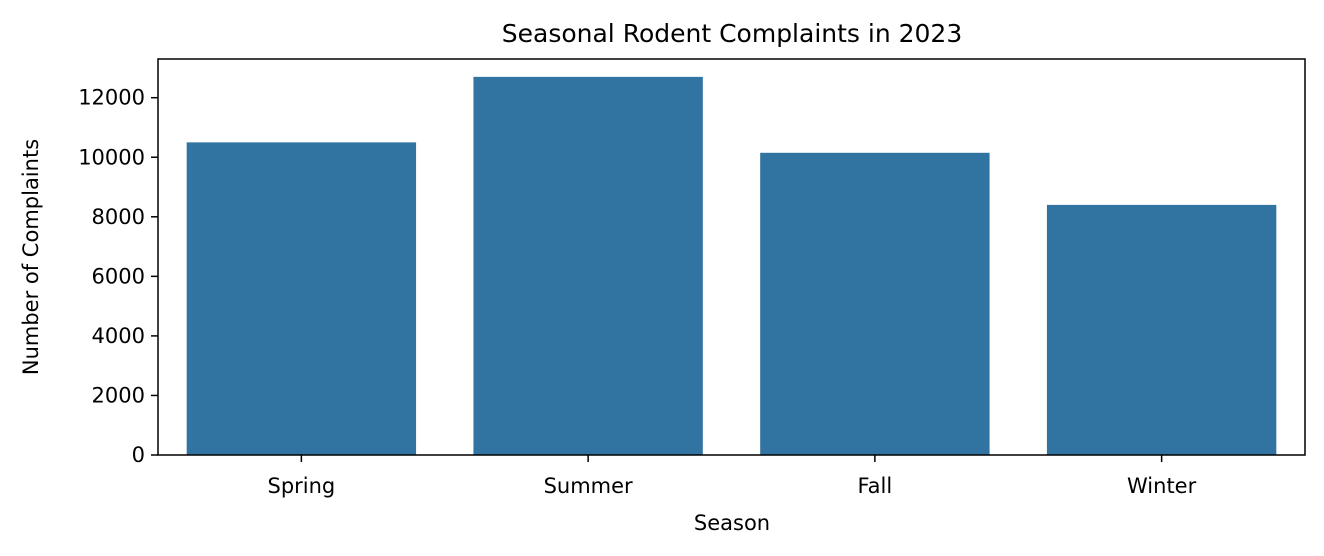  What do you see at coordinates (118, 395) in the screenshot?
I see `y-tick-label: 2000` at bounding box center [118, 395].